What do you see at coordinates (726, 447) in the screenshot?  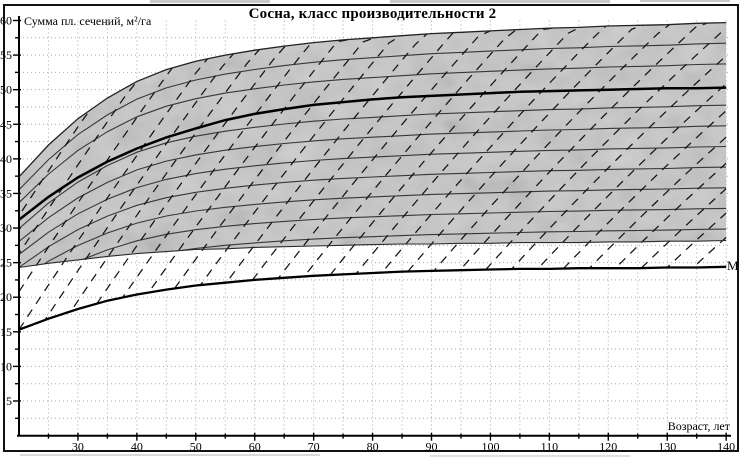 I see `x-tick-label: 140` at bounding box center [726, 447].